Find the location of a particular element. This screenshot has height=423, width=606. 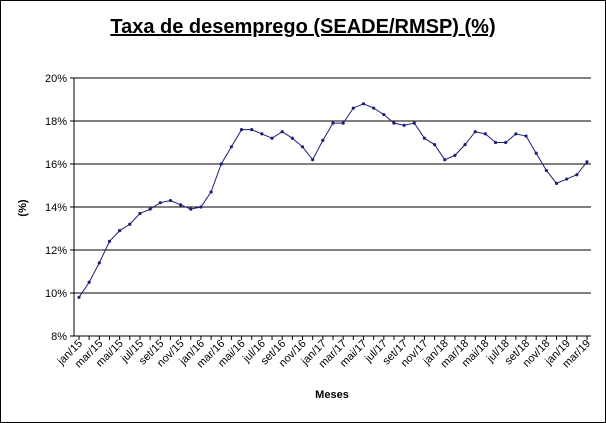

y-tick-label: 16% is located at coordinates (56, 165).